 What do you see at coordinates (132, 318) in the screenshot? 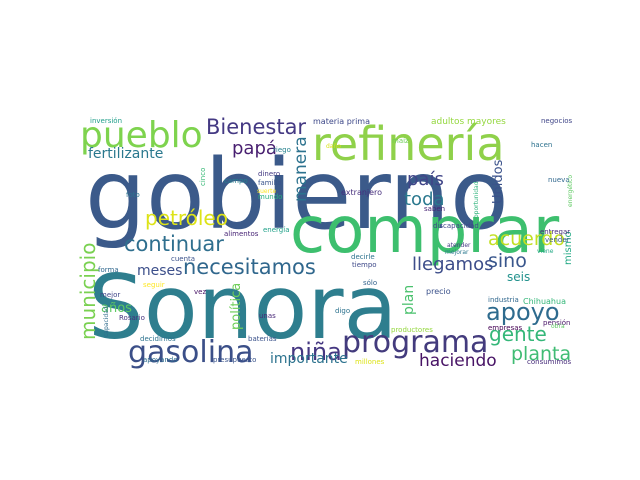
I see `word-rosario: Rosario` at bounding box center [132, 318].